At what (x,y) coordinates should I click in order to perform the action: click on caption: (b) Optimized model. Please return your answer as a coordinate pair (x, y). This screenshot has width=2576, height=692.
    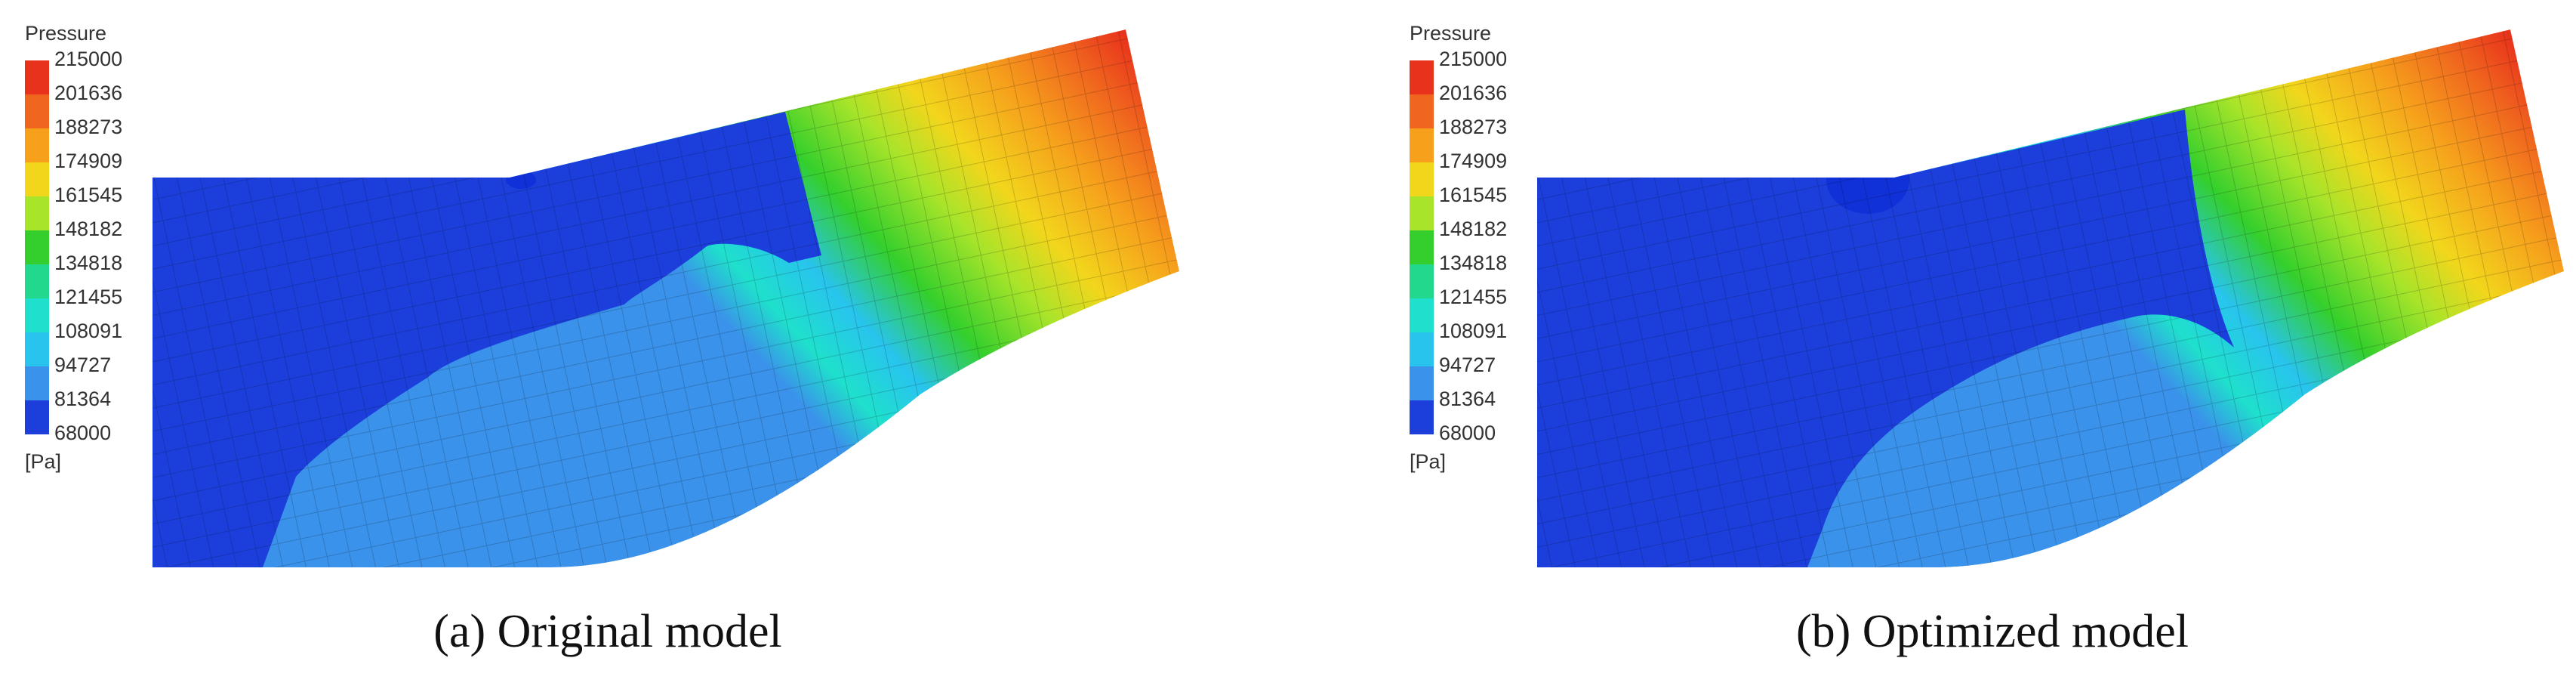
    Looking at the image, I should click on (1992, 631).